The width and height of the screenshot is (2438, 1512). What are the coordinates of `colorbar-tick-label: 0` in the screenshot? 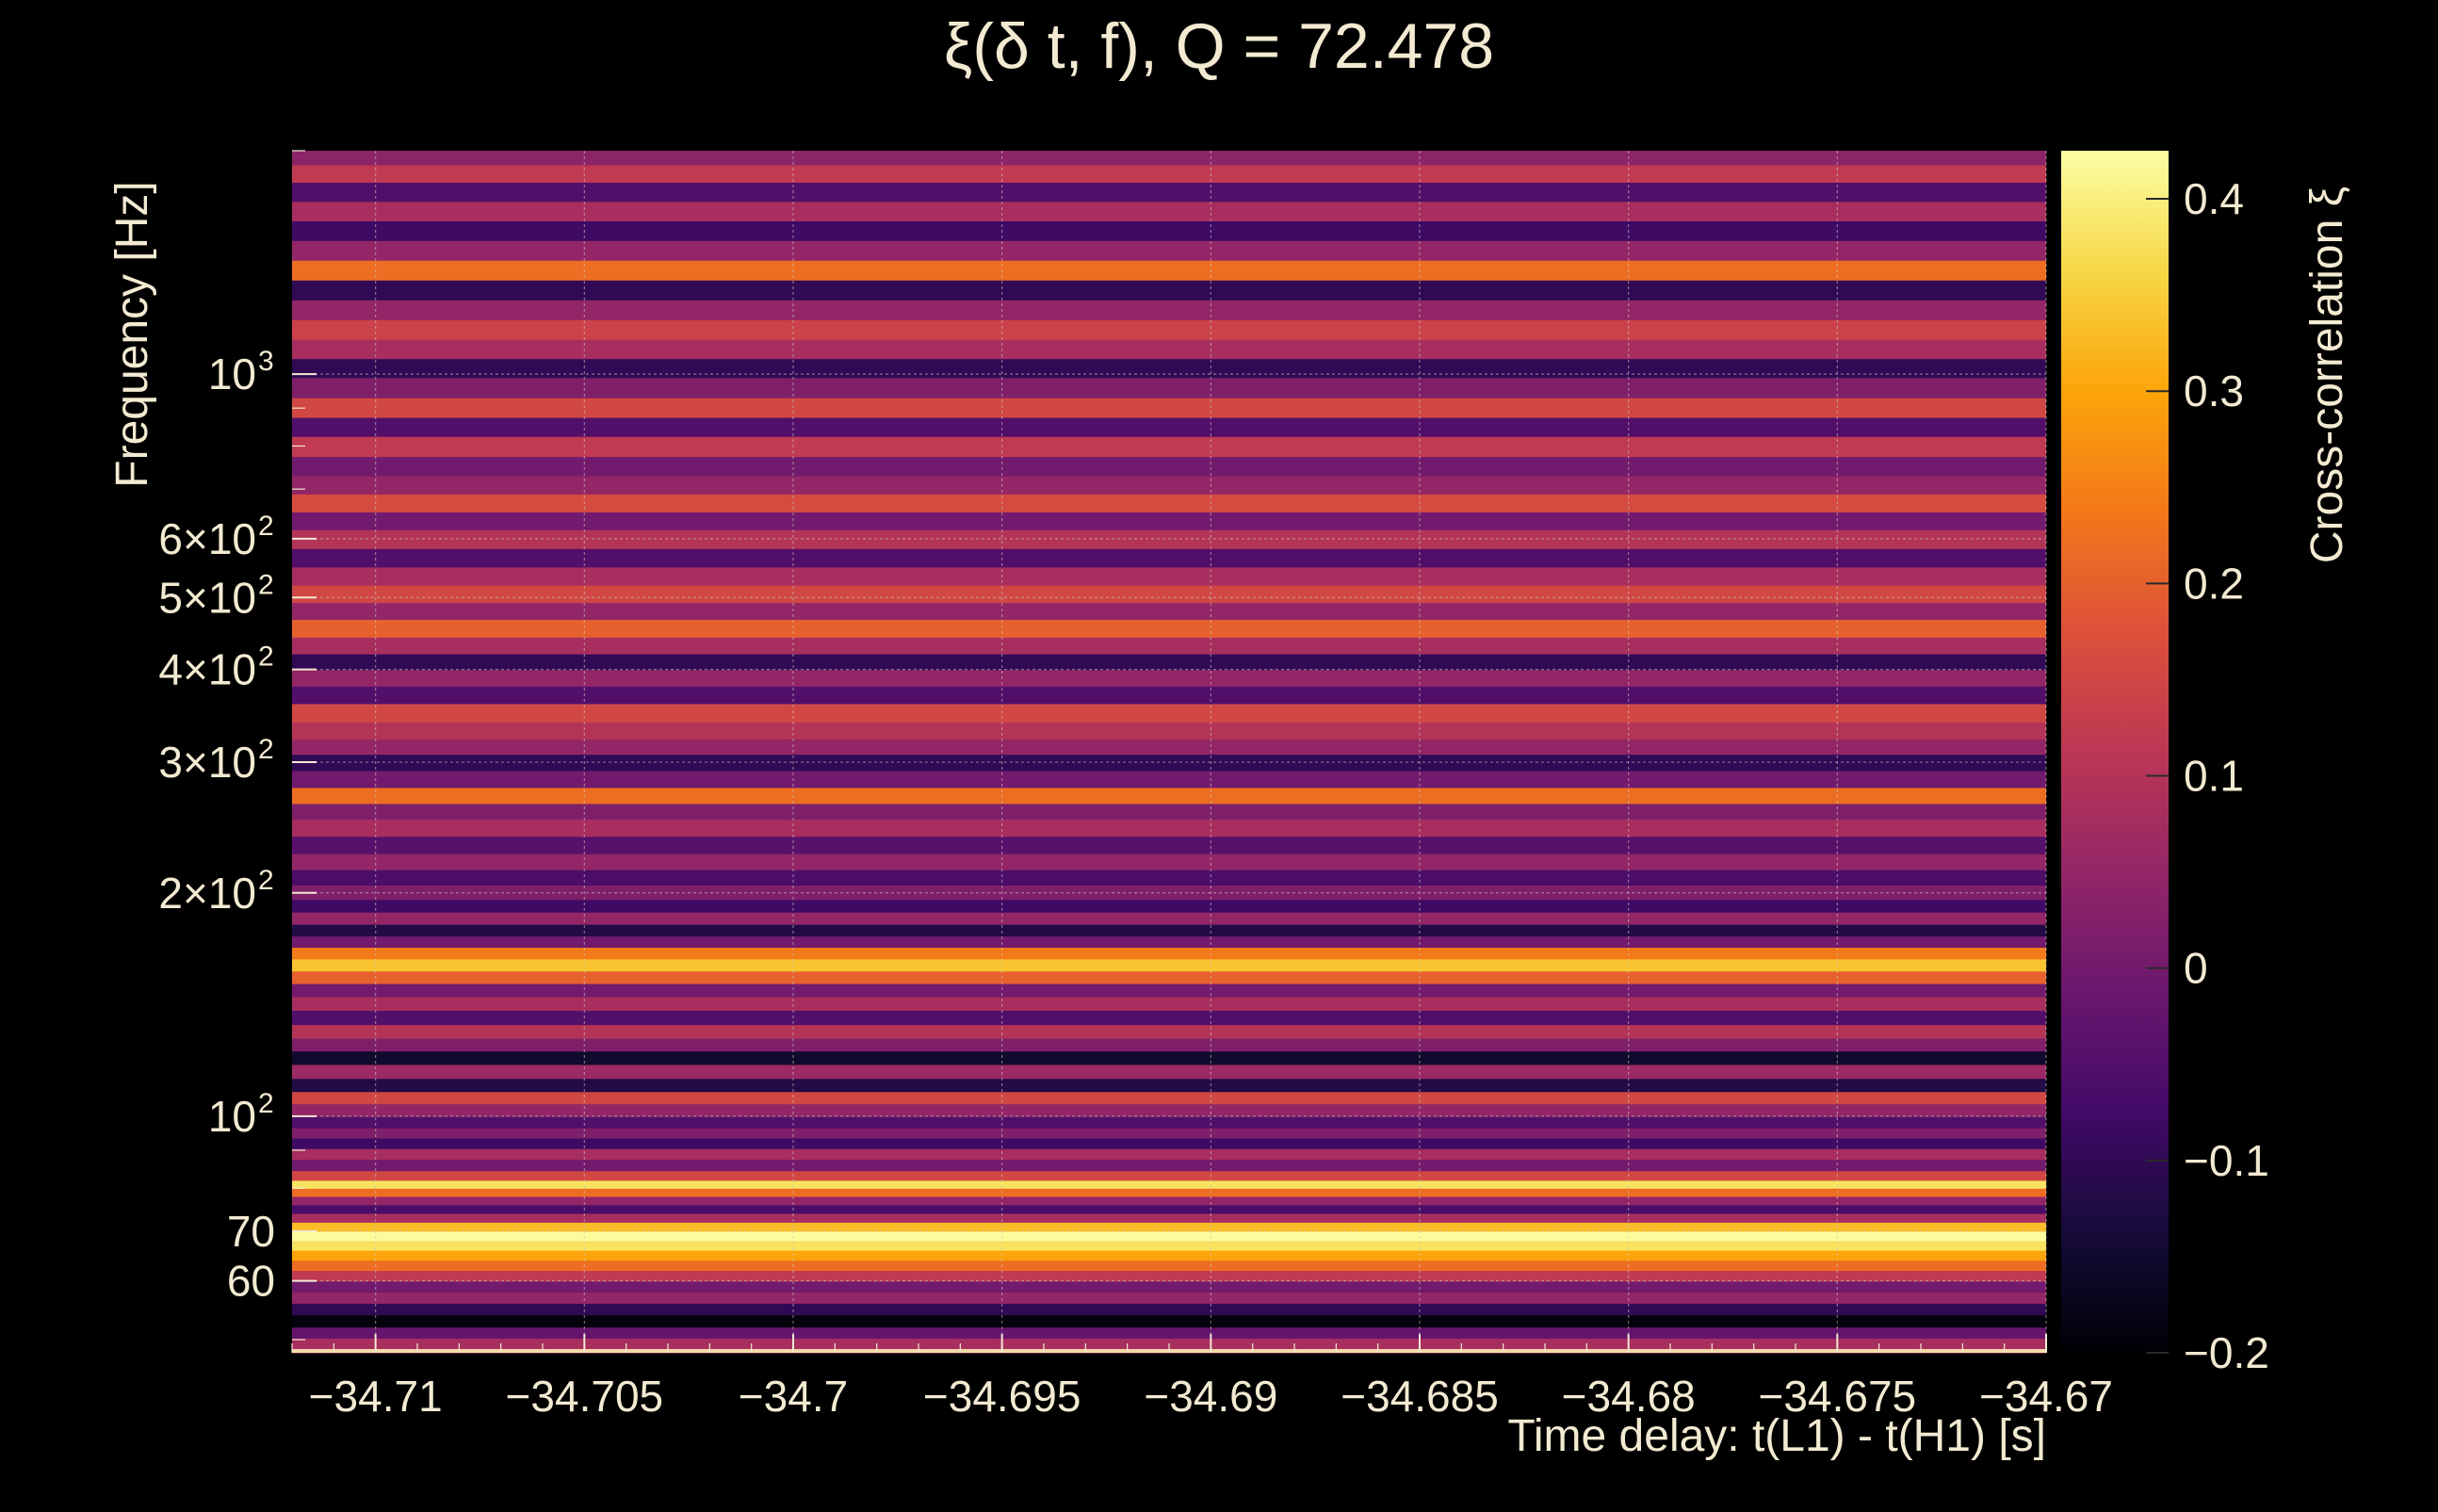 It's located at (2196, 969).